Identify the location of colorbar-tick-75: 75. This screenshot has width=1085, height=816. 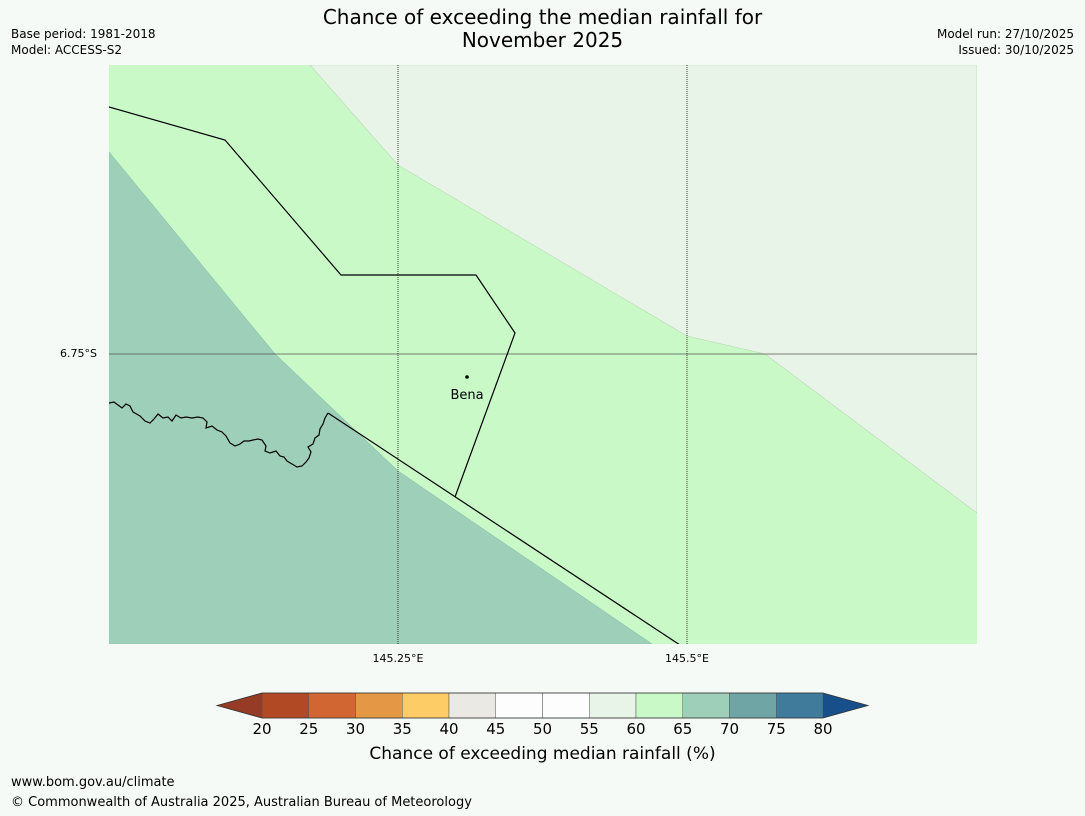
(776, 729).